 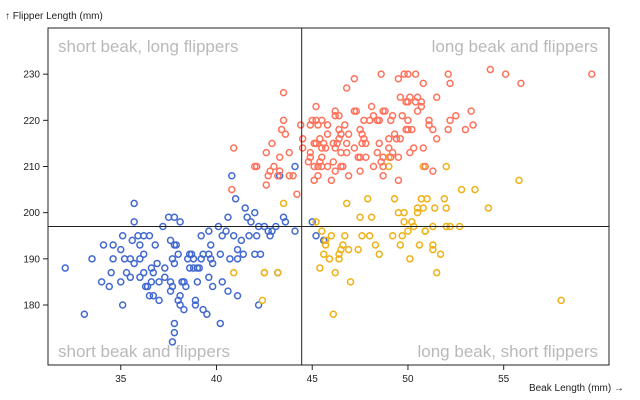 What do you see at coordinates (576, 388) in the screenshot?
I see `x-axis-title: Beak Length (mm) →` at bounding box center [576, 388].